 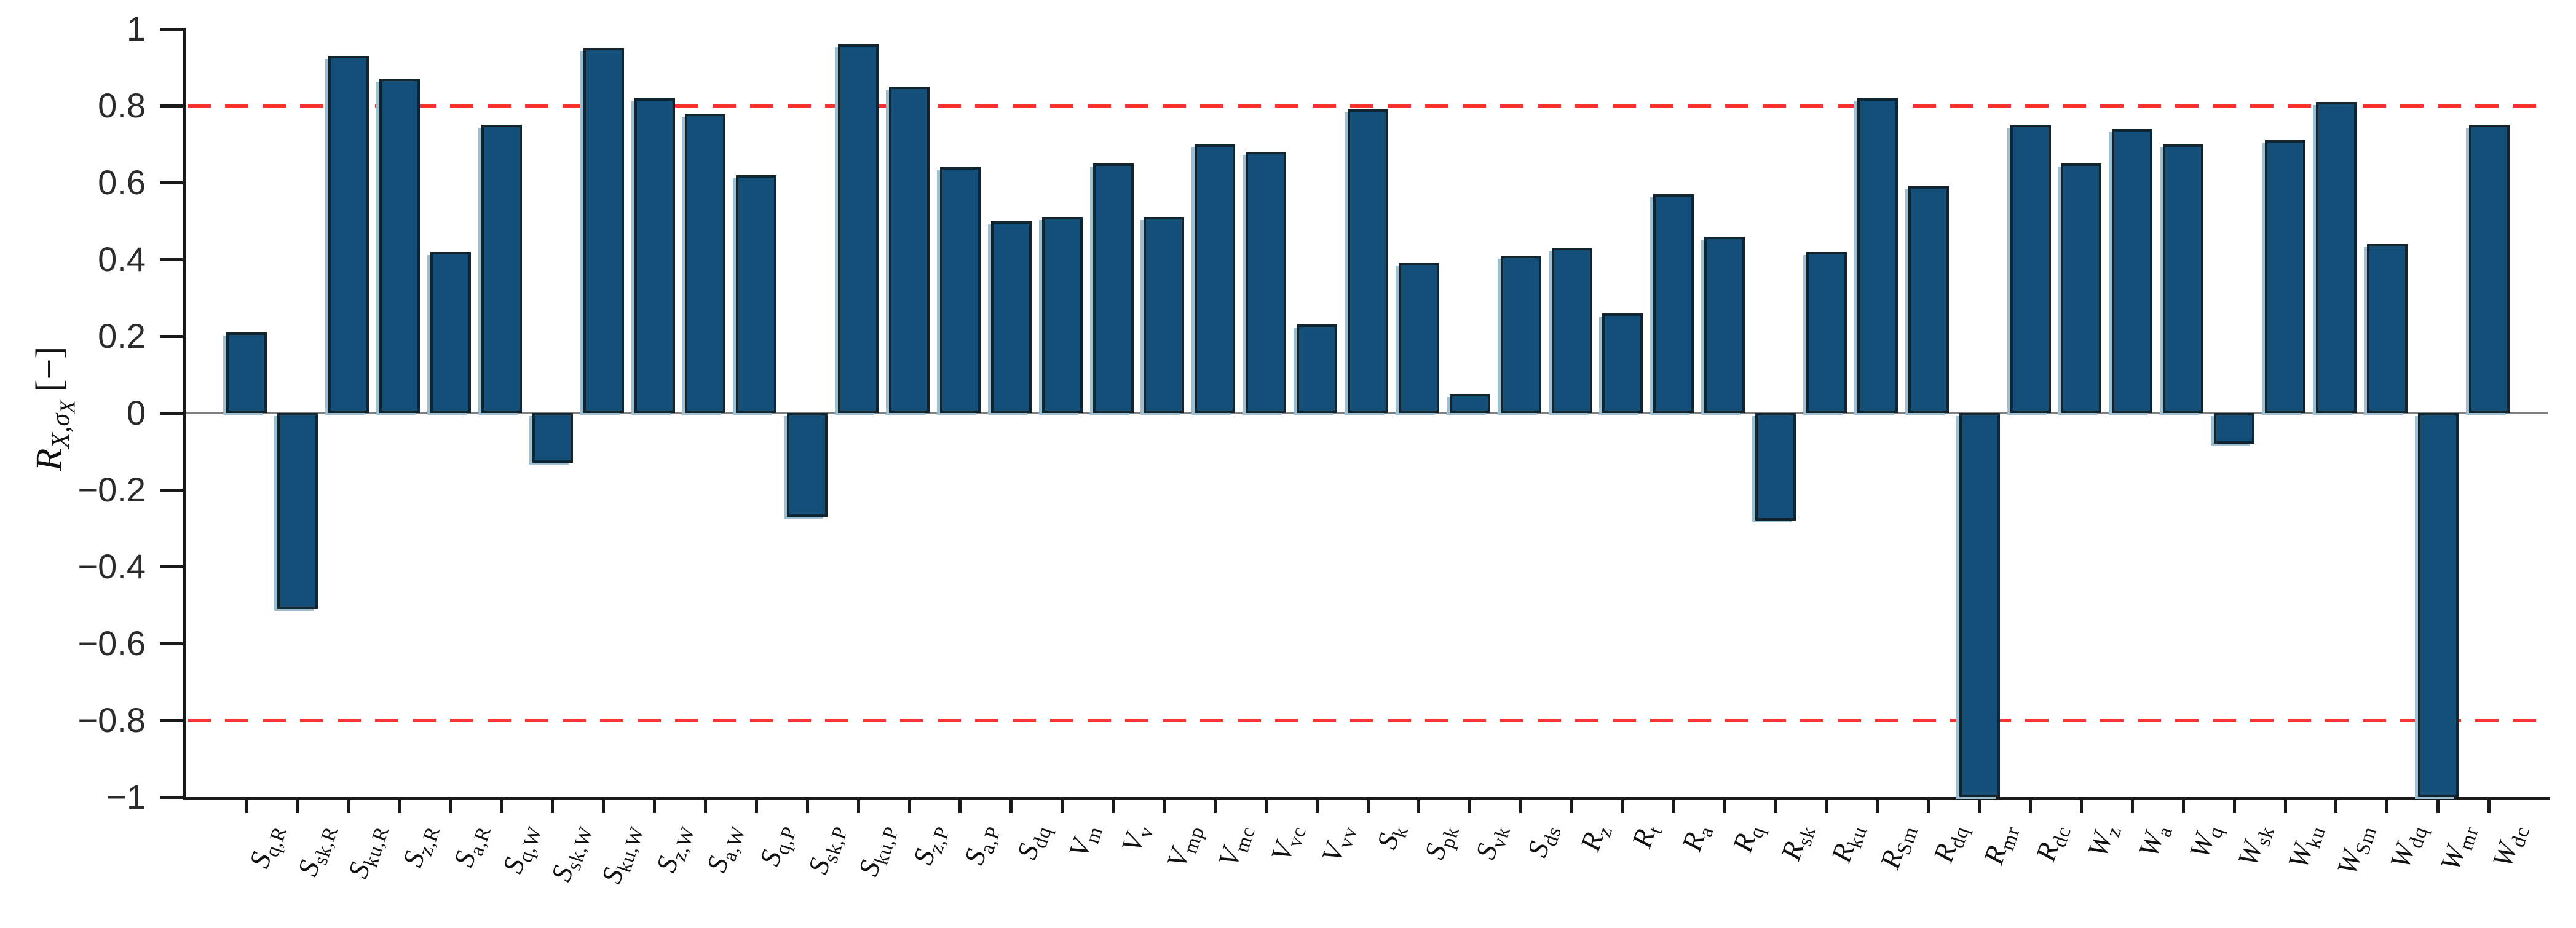 What do you see at coordinates (2458, 847) in the screenshot?
I see `x-tick-label: Wmr` at bounding box center [2458, 847].